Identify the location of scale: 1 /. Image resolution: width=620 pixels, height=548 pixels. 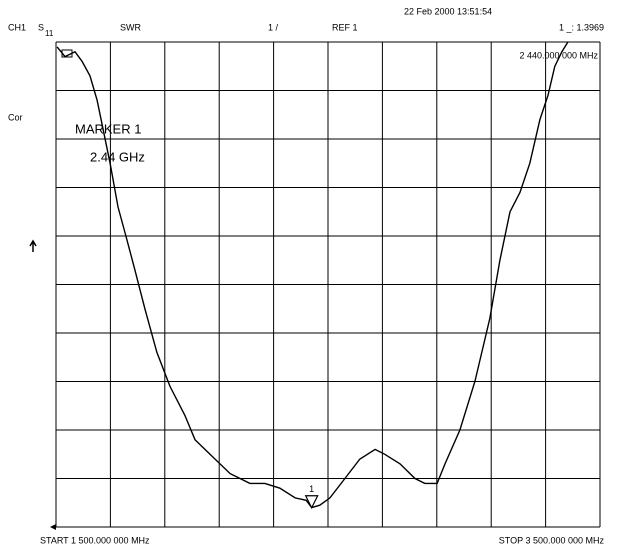
(273, 27).